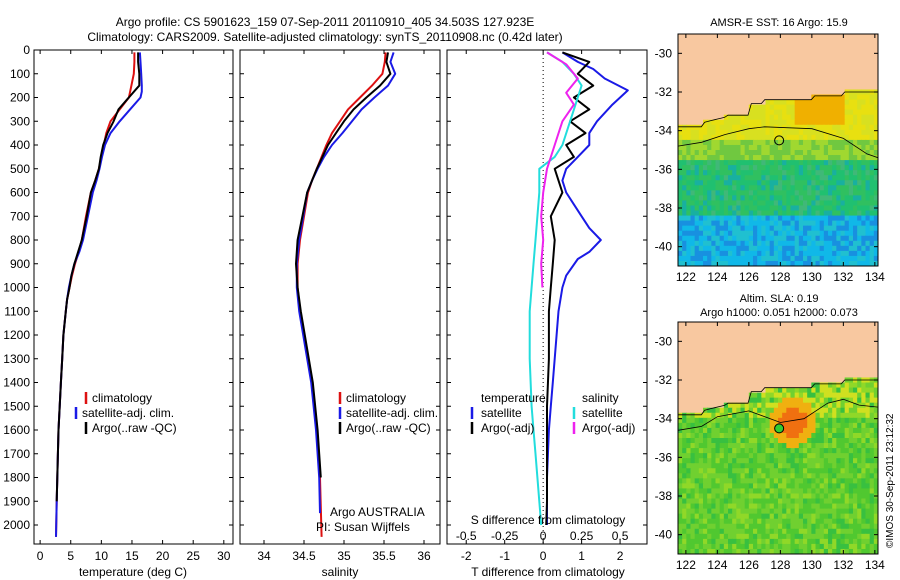  What do you see at coordinates (890, 480) in the screenshot?
I see `copyright-side-text: ©IMOS 30-Sep-2011 23:12:32` at bounding box center [890, 480].